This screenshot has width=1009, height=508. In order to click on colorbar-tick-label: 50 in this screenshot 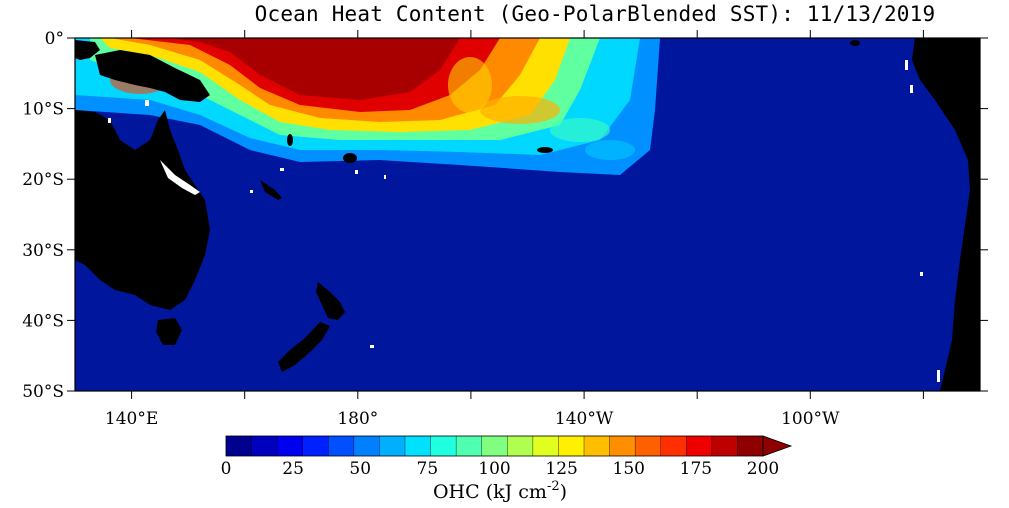, I will do `click(360, 469)`.